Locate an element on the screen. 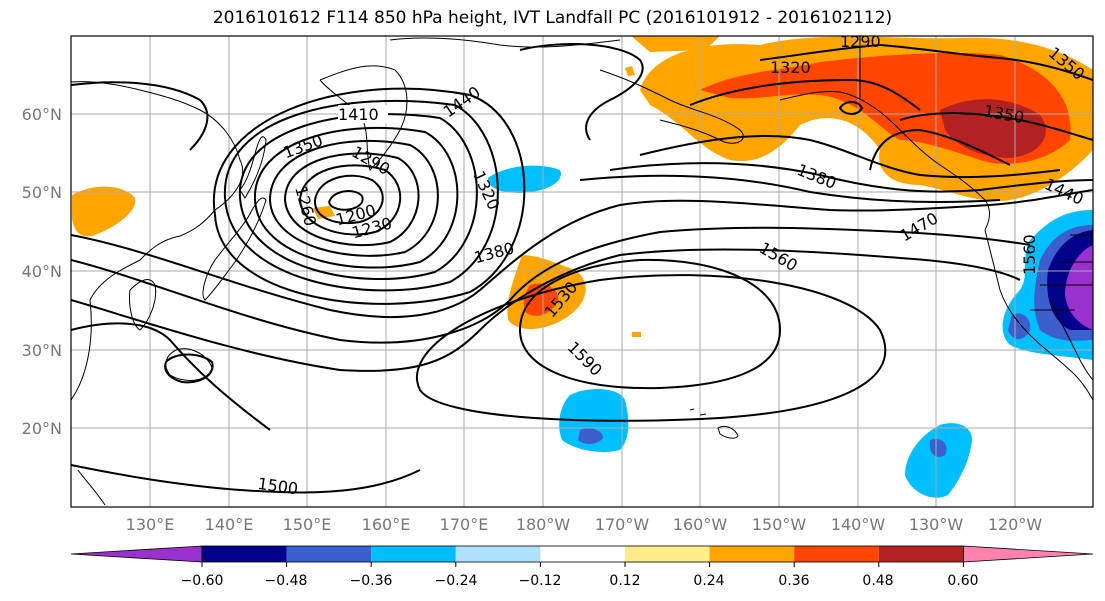 The height and width of the screenshot is (601, 1105). lon-label: 160°E is located at coordinates (386, 524).